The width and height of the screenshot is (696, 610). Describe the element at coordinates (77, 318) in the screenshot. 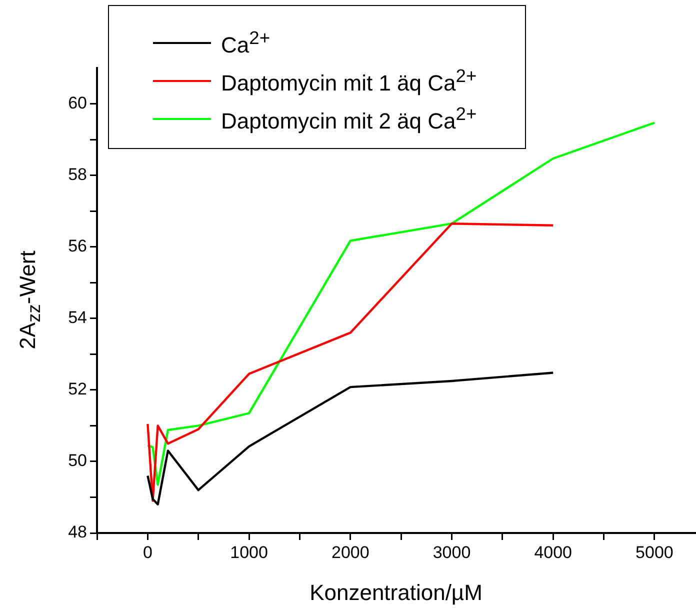

I see `y-tick-label: 54` at that location.